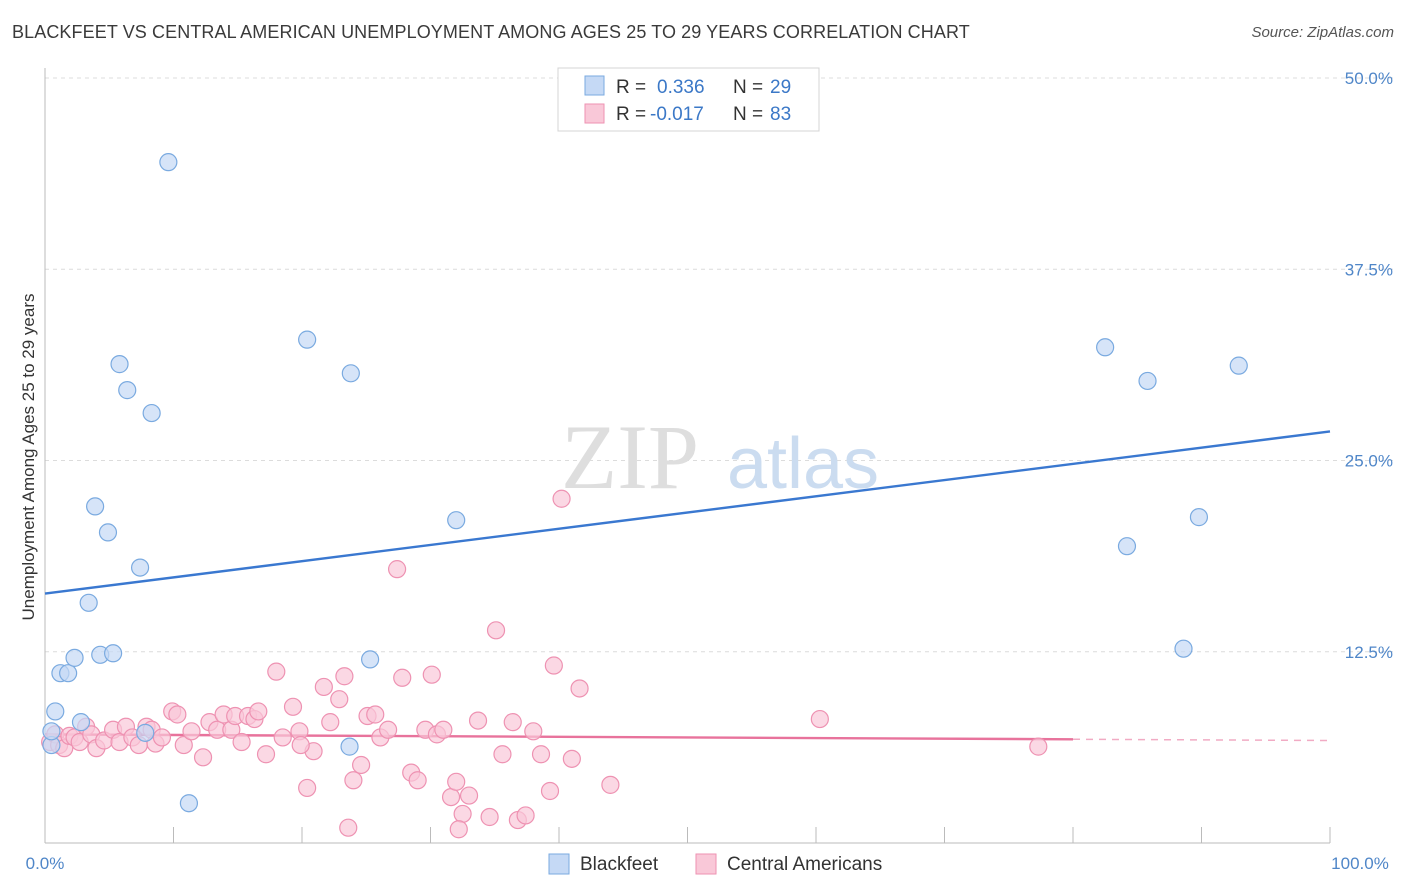  What do you see at coordinates (1369, 78) in the screenshot?
I see `y-tick-label: 50.0%` at bounding box center [1369, 78].